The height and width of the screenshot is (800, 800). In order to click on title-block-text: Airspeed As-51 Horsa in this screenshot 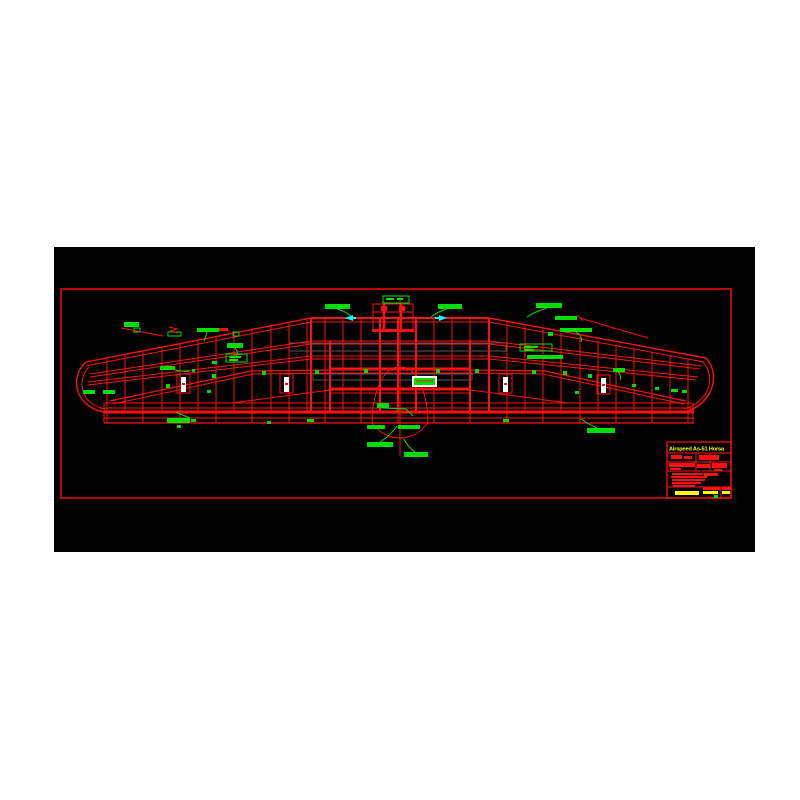, I will do `click(697, 450)`.